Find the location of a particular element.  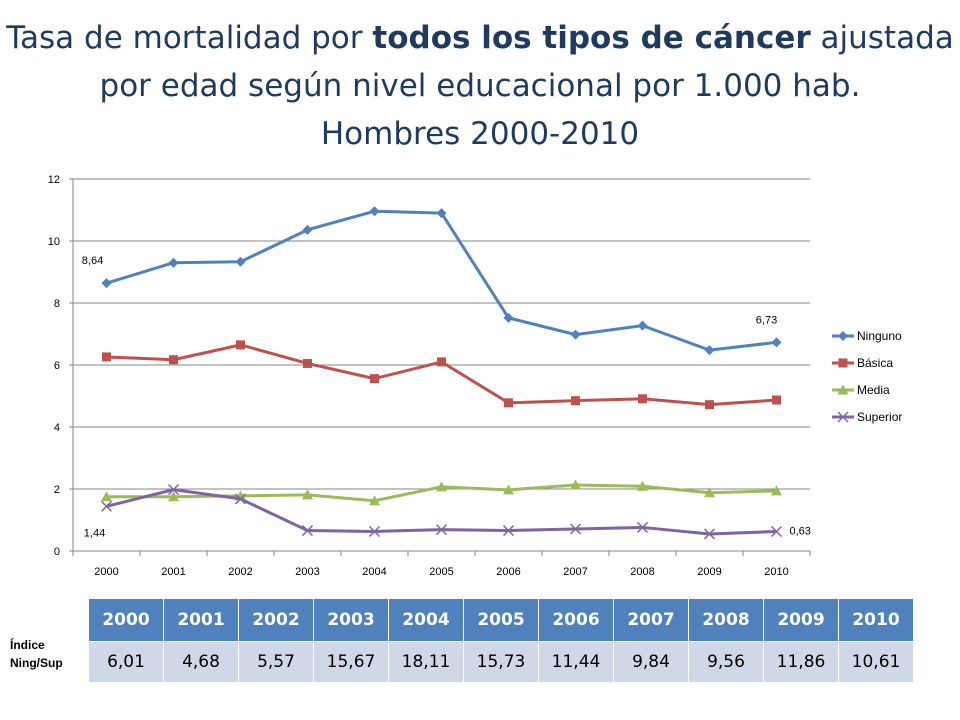

index-table-value: 15,67 is located at coordinates (351, 662).